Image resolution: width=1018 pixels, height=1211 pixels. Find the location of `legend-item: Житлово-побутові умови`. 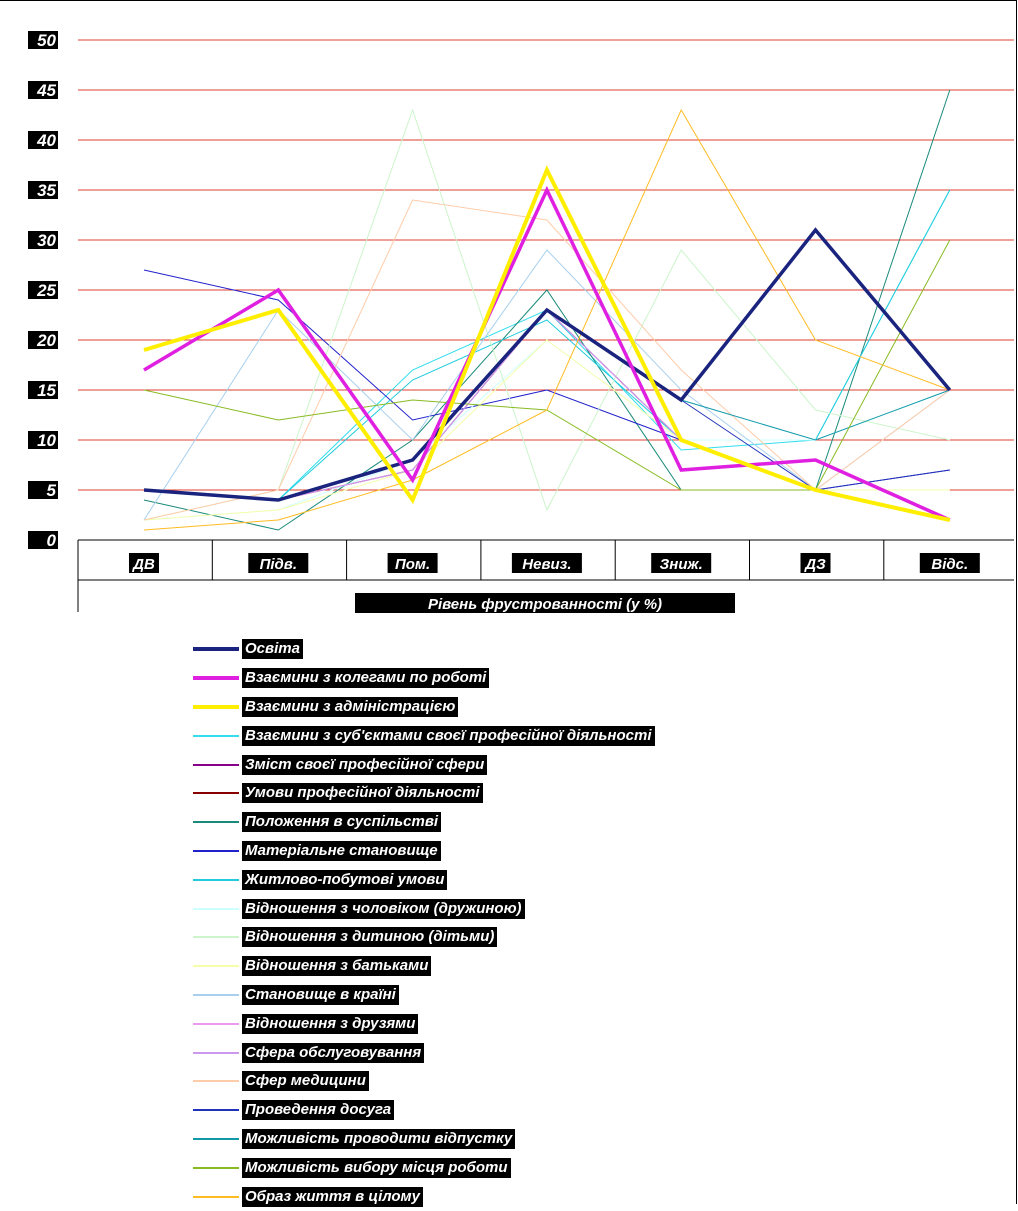

legend-item: Житлово-побутові умови is located at coordinates (424, 879).